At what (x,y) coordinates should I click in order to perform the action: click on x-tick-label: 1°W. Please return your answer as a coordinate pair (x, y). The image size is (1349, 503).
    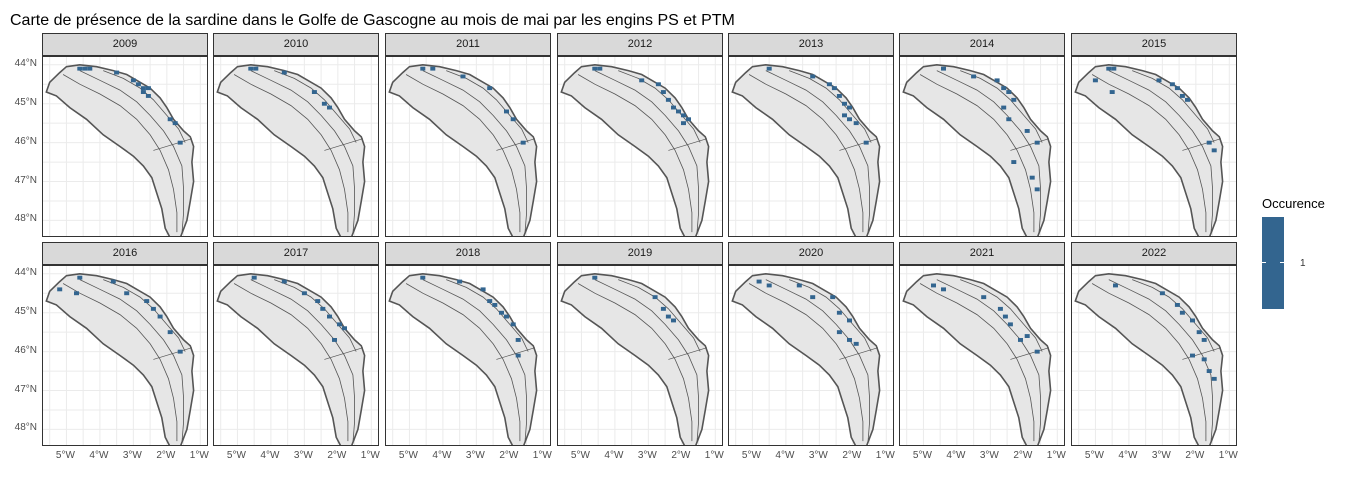
    Looking at the image, I should click on (1228, 455).